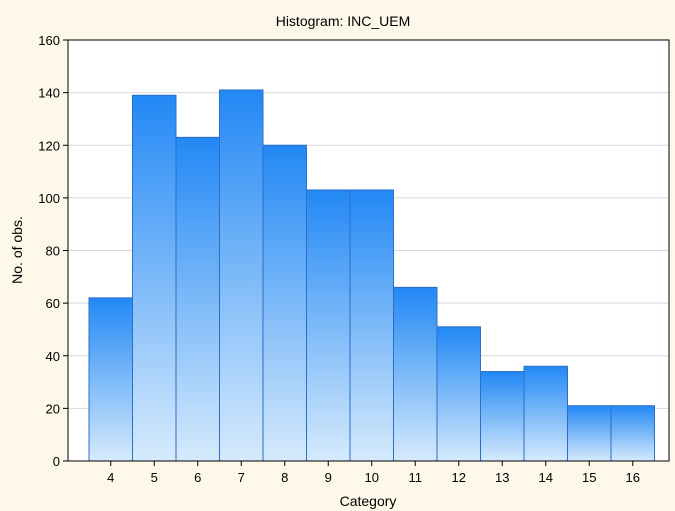  What do you see at coordinates (17, 250) in the screenshot?
I see `y-axis-label: No. of obs.` at bounding box center [17, 250].